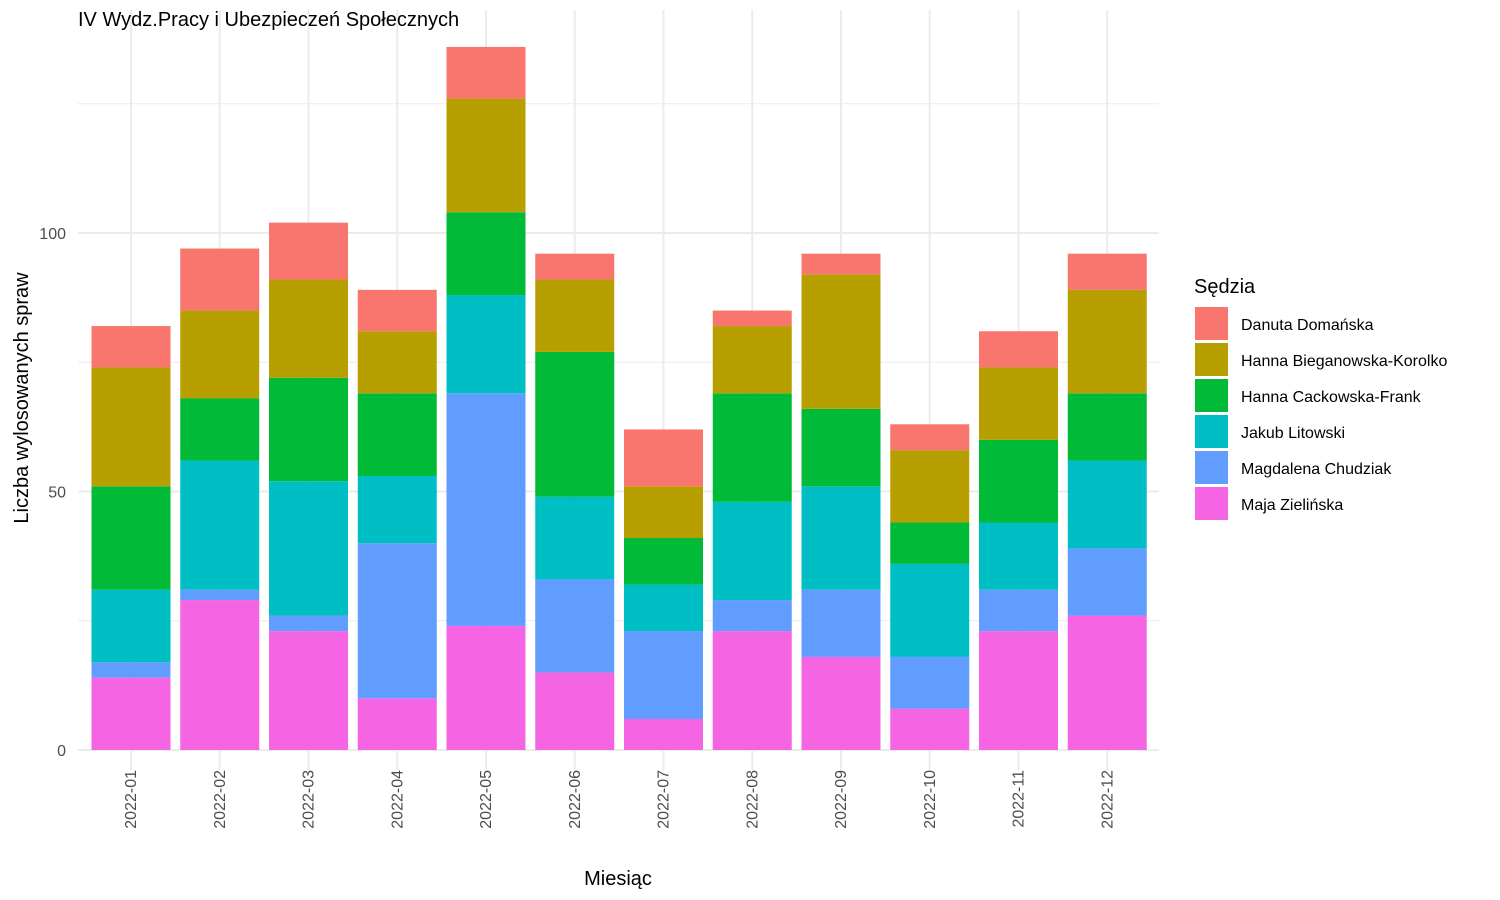 This screenshot has width=1500, height=900. I want to click on x-tick-label: 2022-03, so click(309, 799).